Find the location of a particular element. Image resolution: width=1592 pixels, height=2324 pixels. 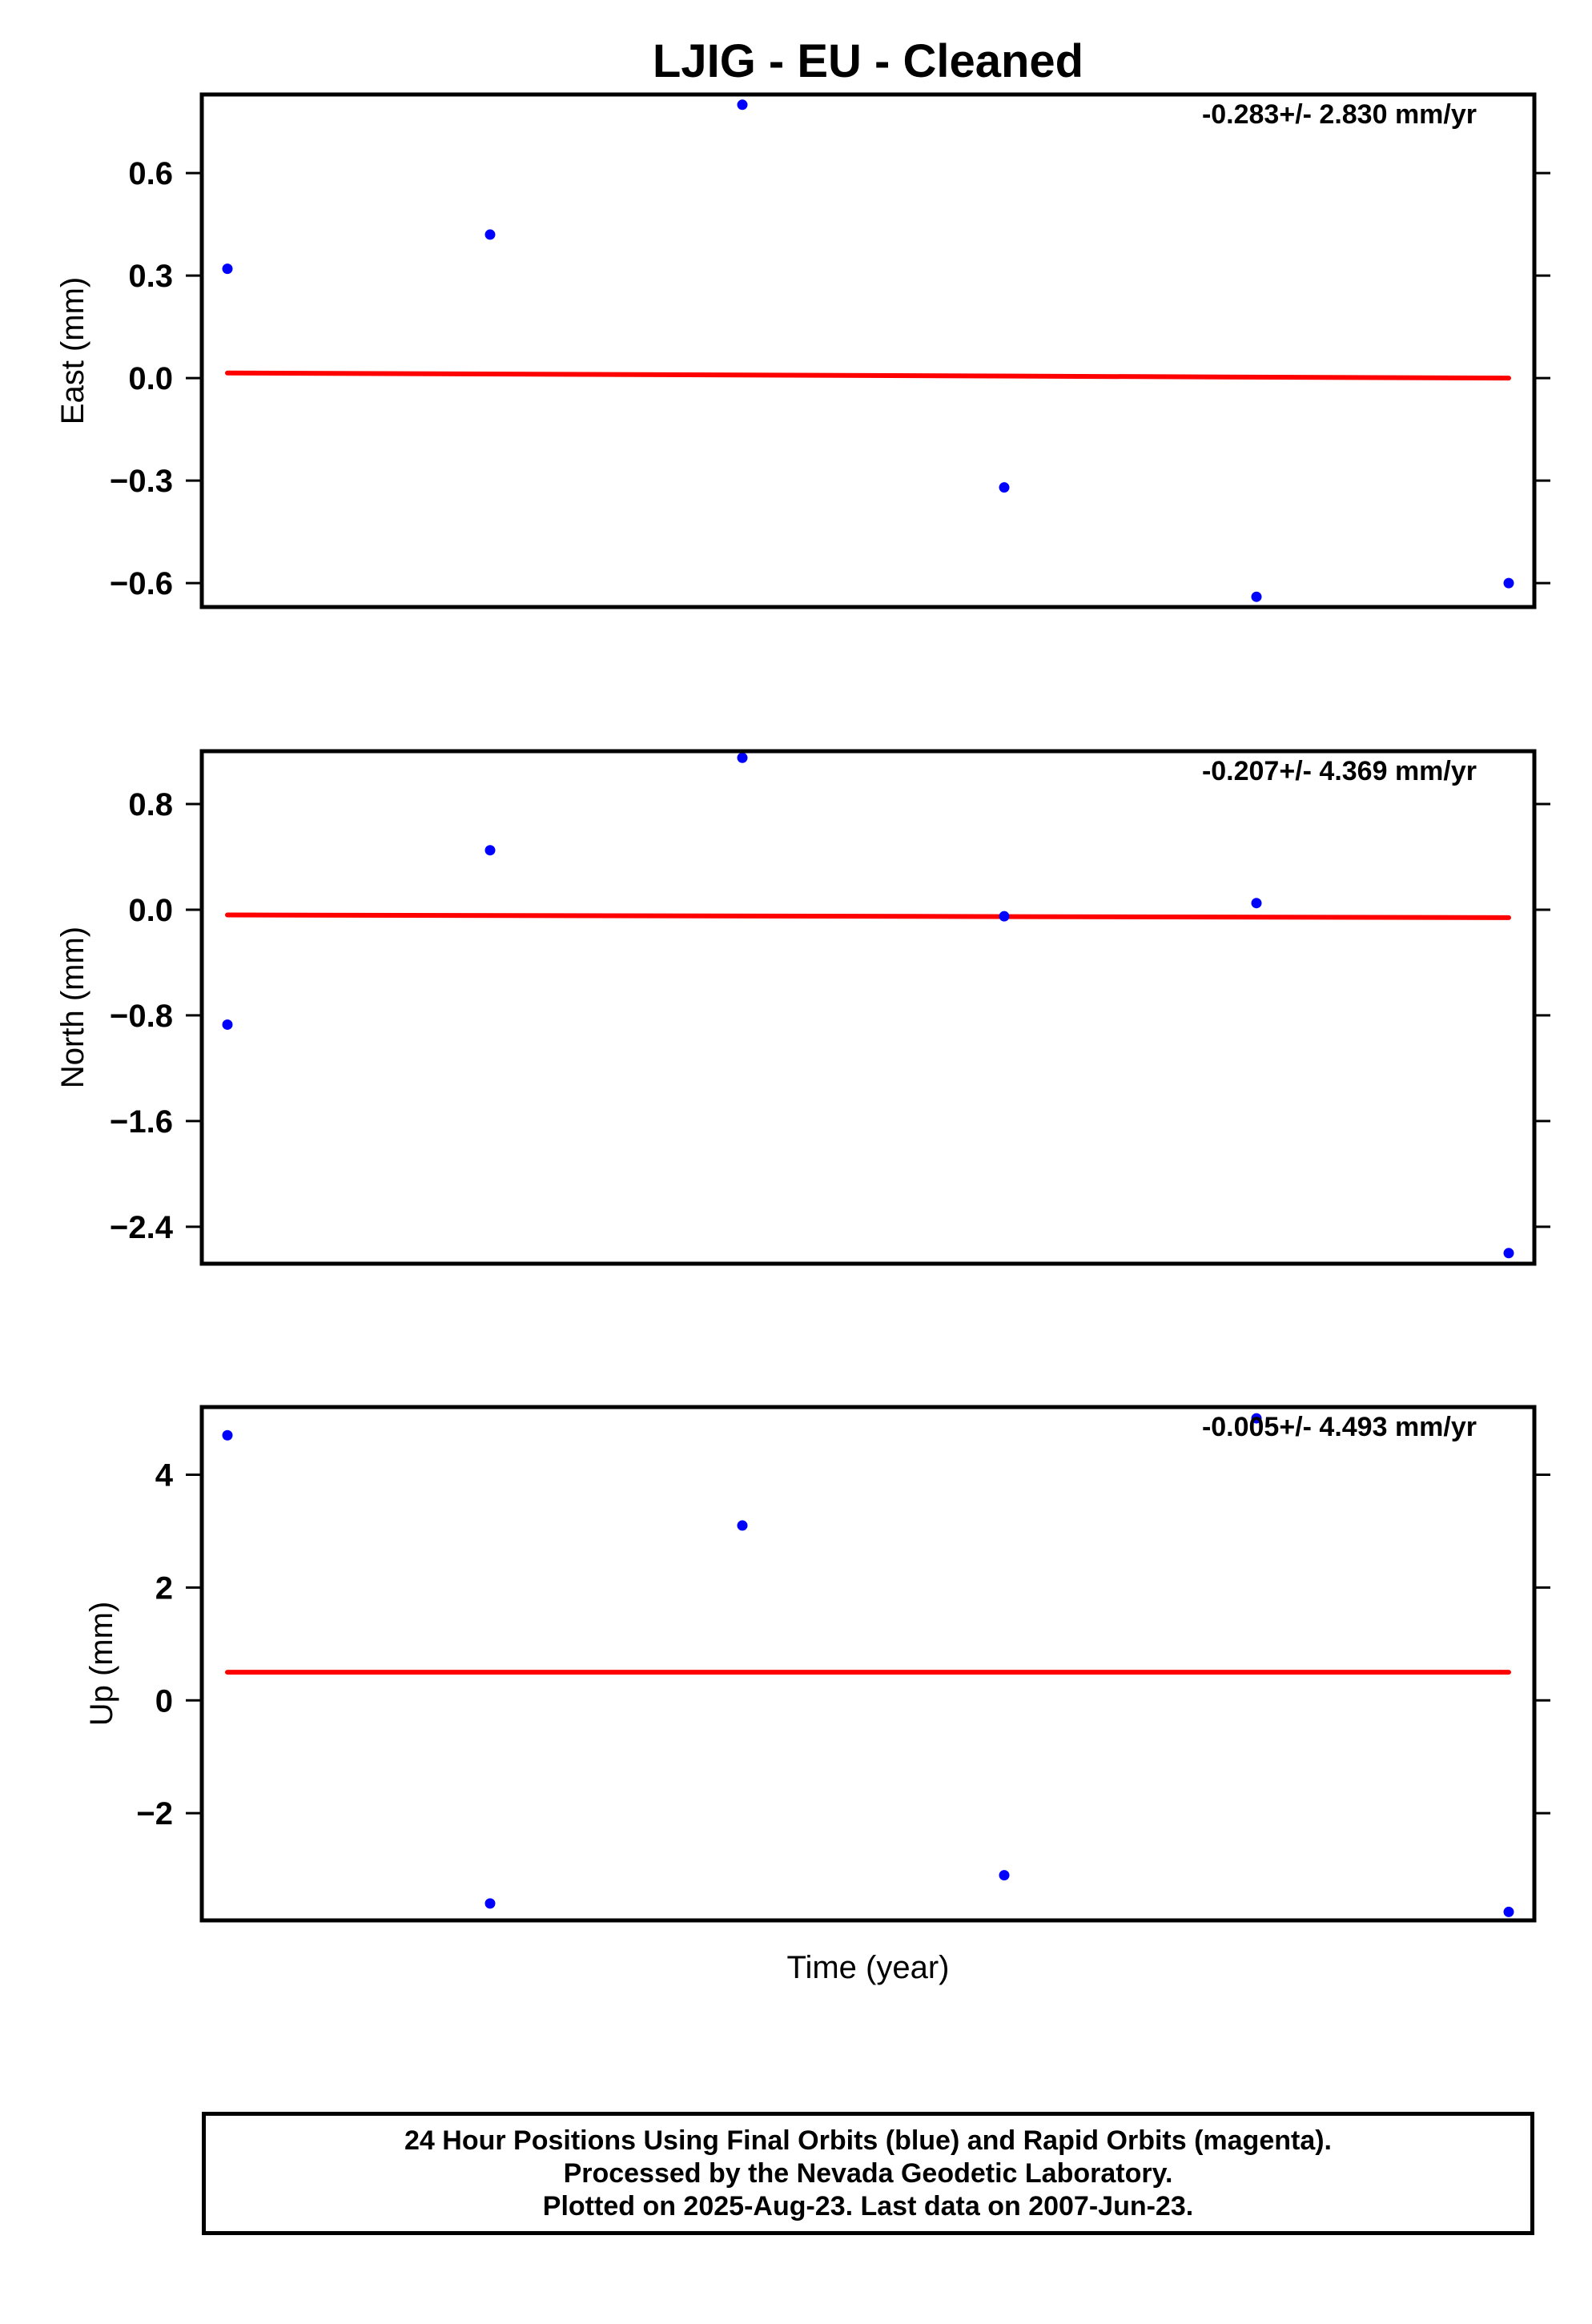

y-tick-label: −0.8 is located at coordinates (141, 1016).